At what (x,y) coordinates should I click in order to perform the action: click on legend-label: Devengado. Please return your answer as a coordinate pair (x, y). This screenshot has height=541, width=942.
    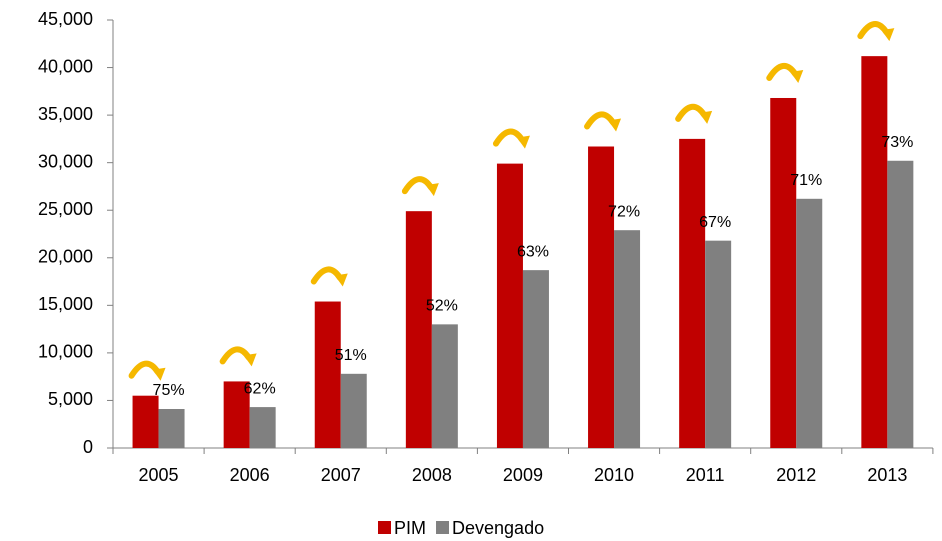
    Looking at the image, I should click on (498, 528).